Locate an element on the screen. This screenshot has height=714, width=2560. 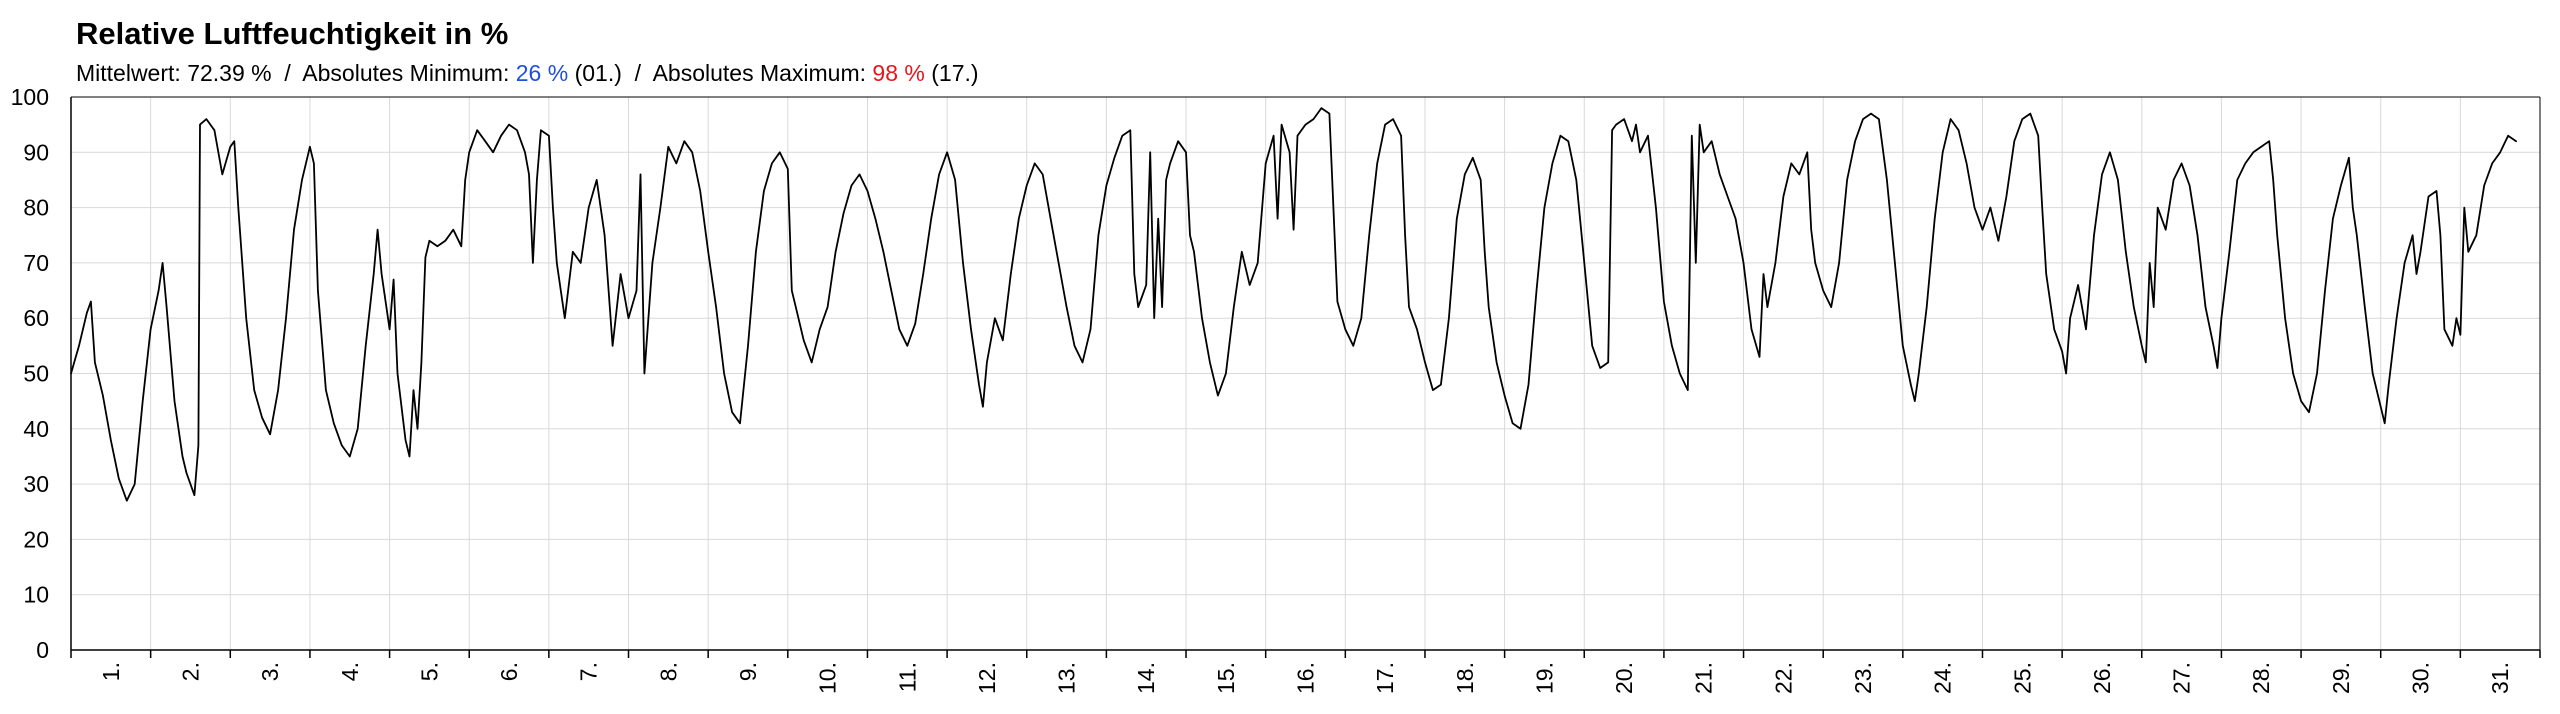
x-tick-label: 10. is located at coordinates (828, 678).